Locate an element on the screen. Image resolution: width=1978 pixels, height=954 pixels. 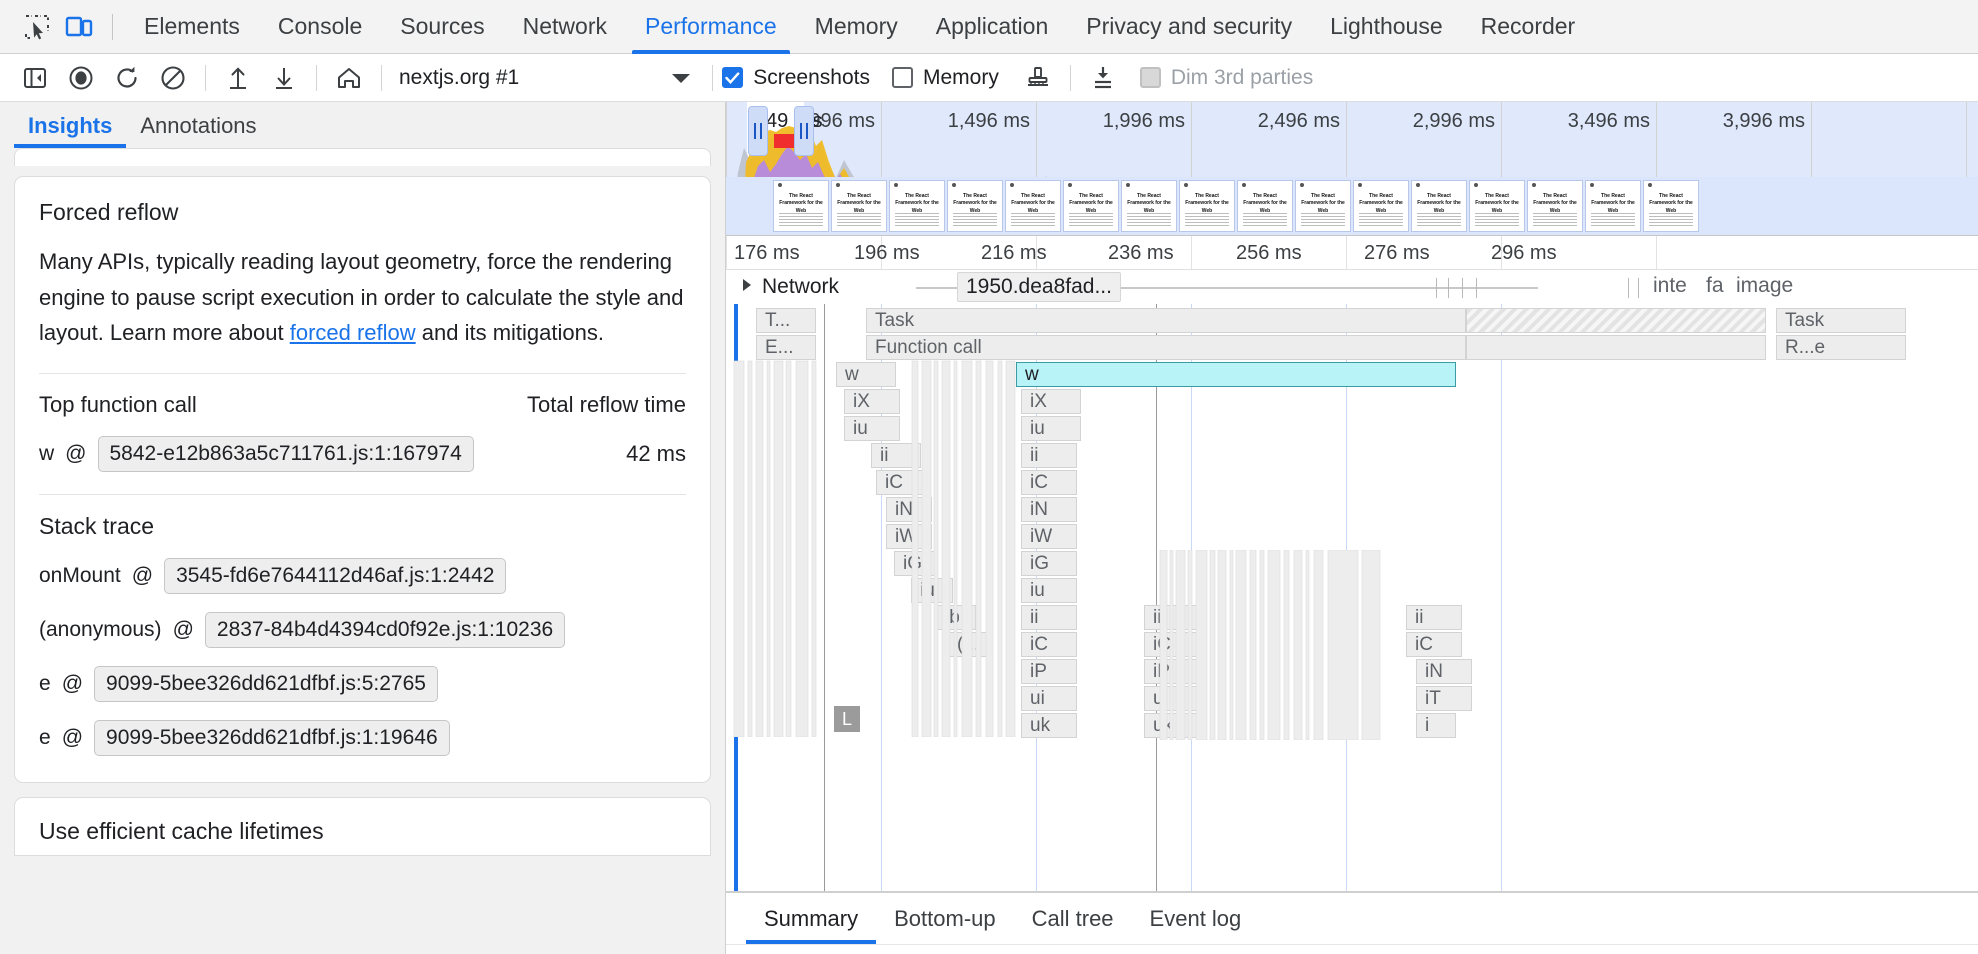
cpu-throttle-icon is located at coordinates (1103, 78).